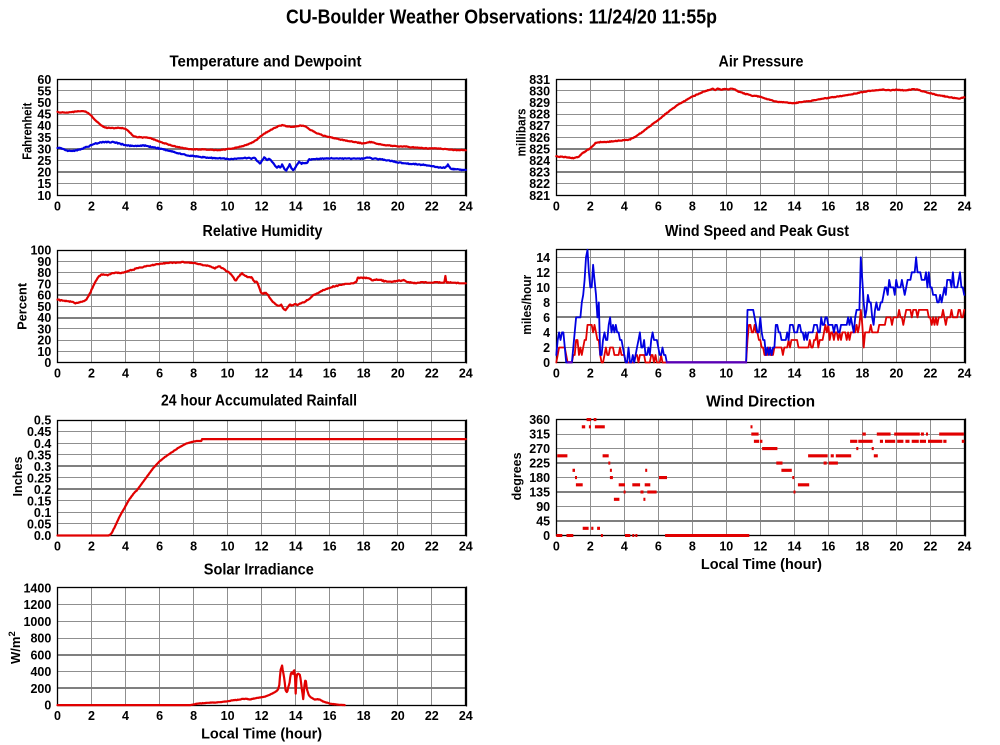 This screenshot has height=745, width=1000. I want to click on svg-text: 180, so click(539, 478).